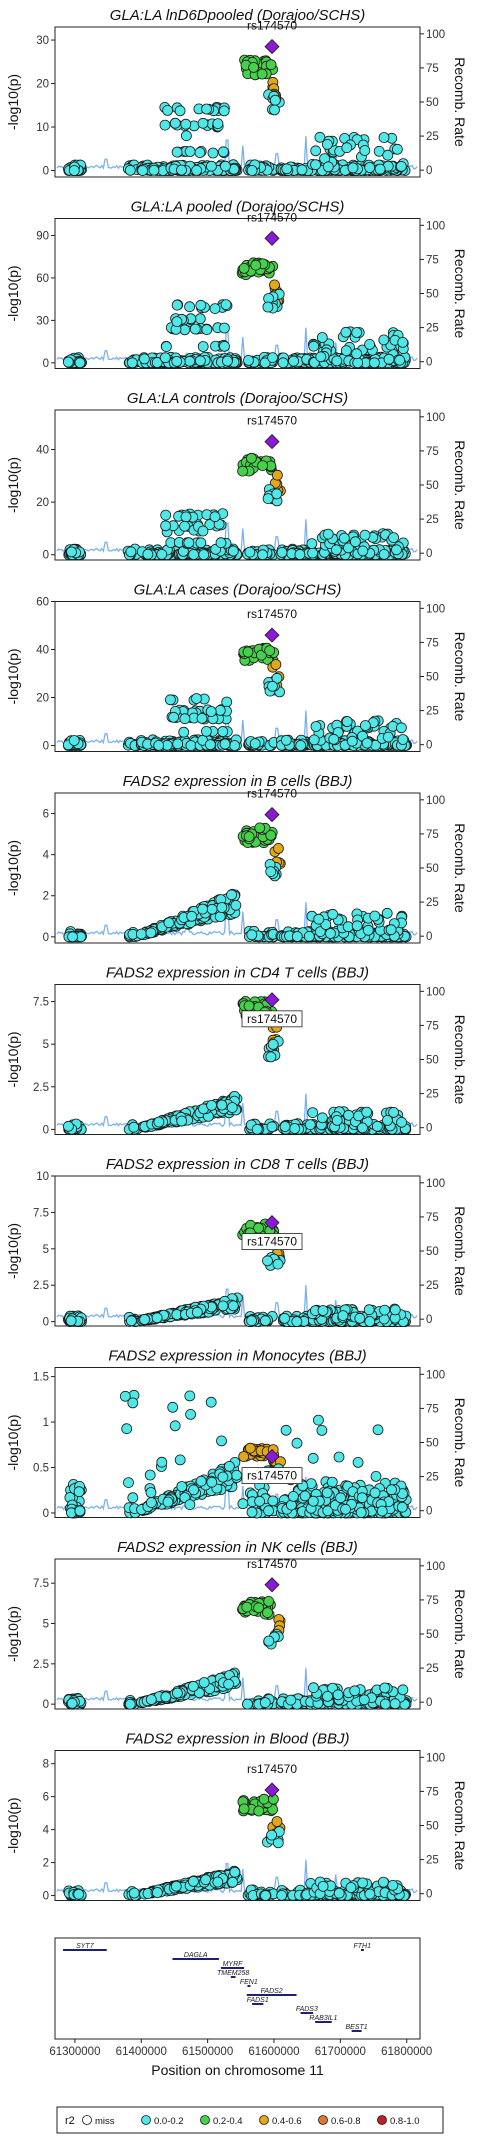 The width and height of the screenshot is (500, 2147). Describe the element at coordinates (237, 293) in the screenshot. I see `plot-frame` at that location.